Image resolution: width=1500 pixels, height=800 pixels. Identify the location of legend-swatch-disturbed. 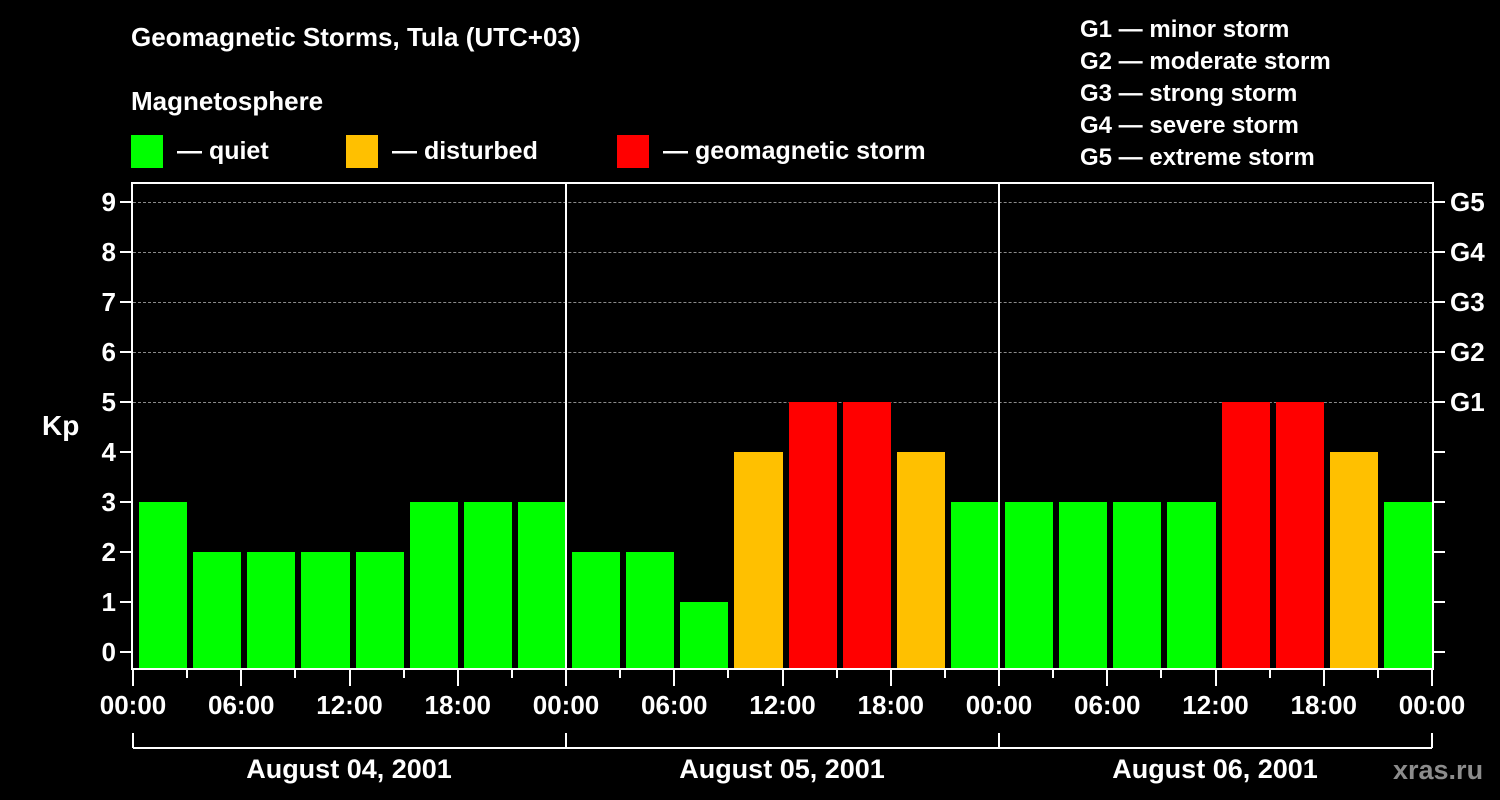
(362, 151).